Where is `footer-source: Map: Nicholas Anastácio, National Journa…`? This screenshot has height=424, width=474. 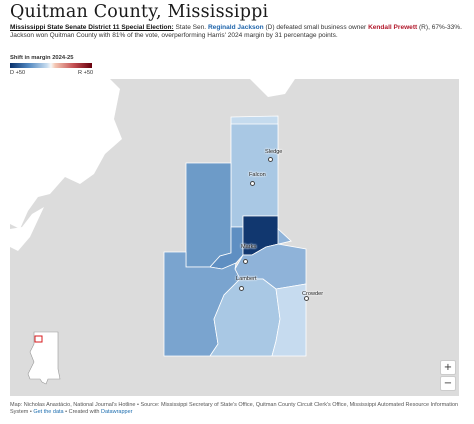 footer-source: Map: Nicholas Anastácio, National Journa… is located at coordinates (234, 409).